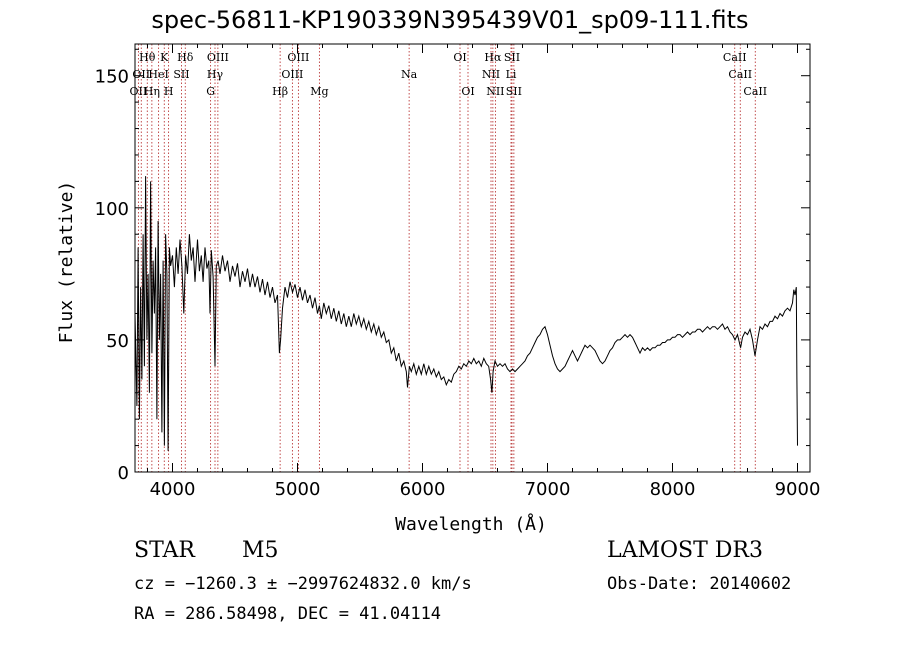 This screenshot has height=649, width=900. I want to click on spectral-line-label: Li, so click(511, 74).